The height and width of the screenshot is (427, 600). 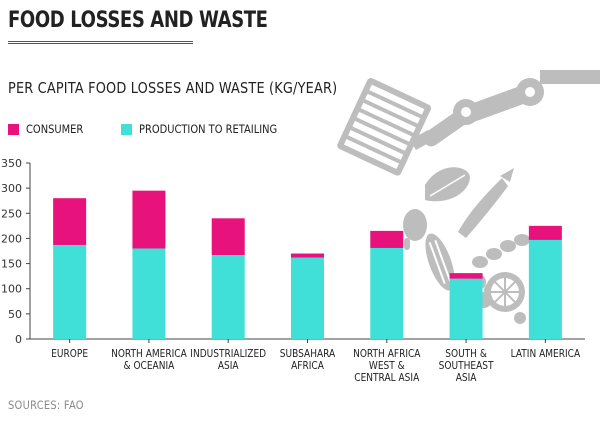 What do you see at coordinates (440, 262) in the screenshot?
I see `corn-icon` at bounding box center [440, 262].